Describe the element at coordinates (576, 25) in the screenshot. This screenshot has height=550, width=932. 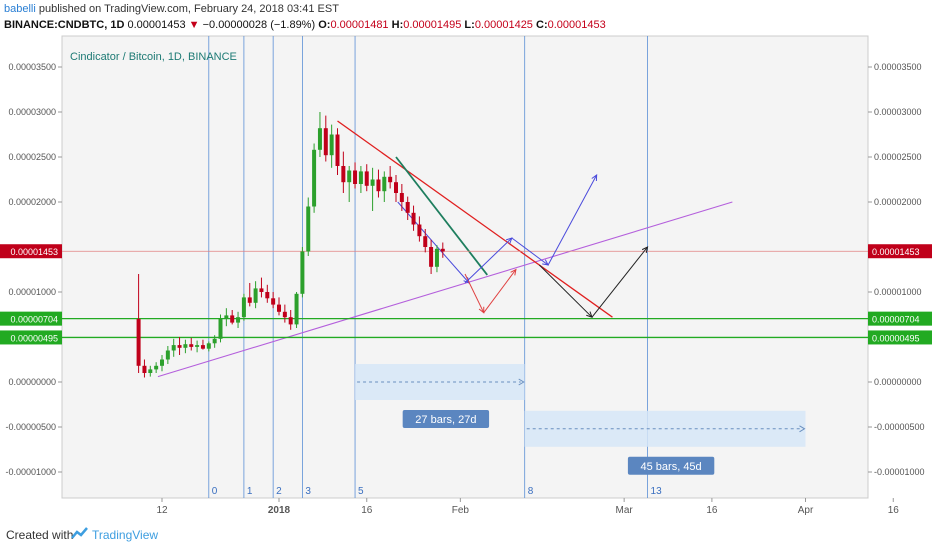
I see `close-value: 0.00001453` at that location.